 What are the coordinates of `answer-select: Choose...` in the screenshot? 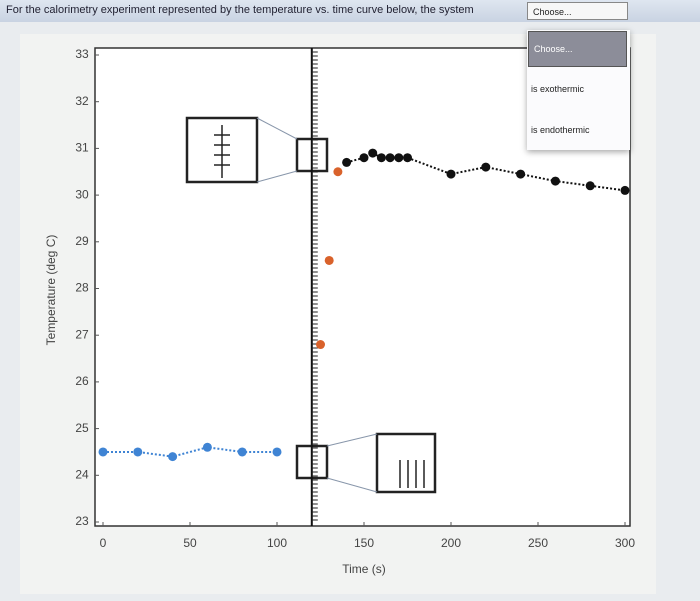 It's located at (577, 11).